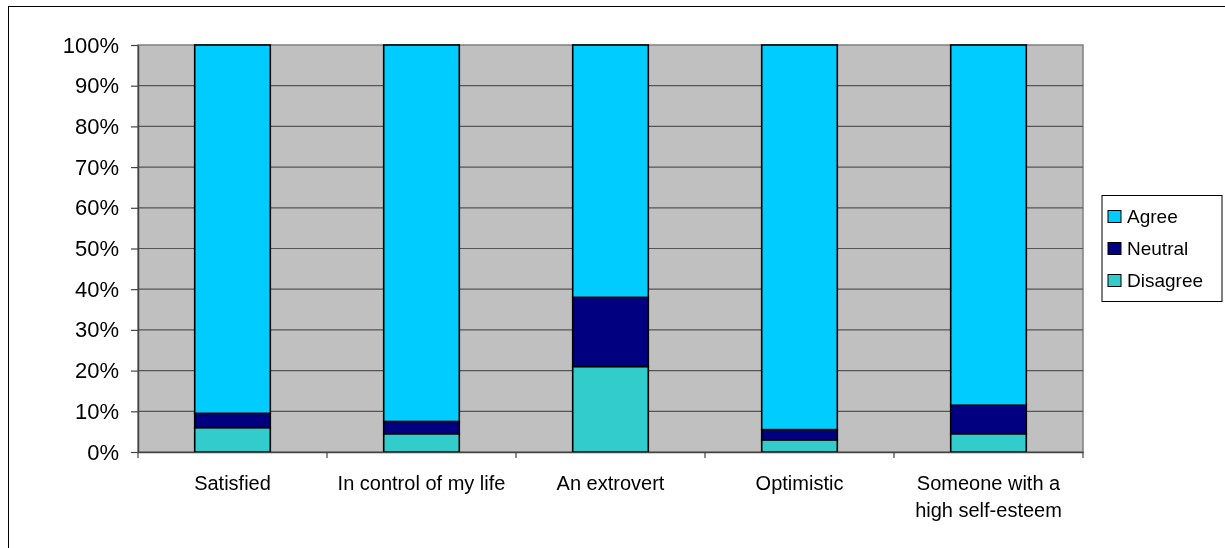 The height and width of the screenshot is (548, 1225). What do you see at coordinates (988, 497) in the screenshot?
I see `x-tick-label: Someone with a high self-esteem` at bounding box center [988, 497].